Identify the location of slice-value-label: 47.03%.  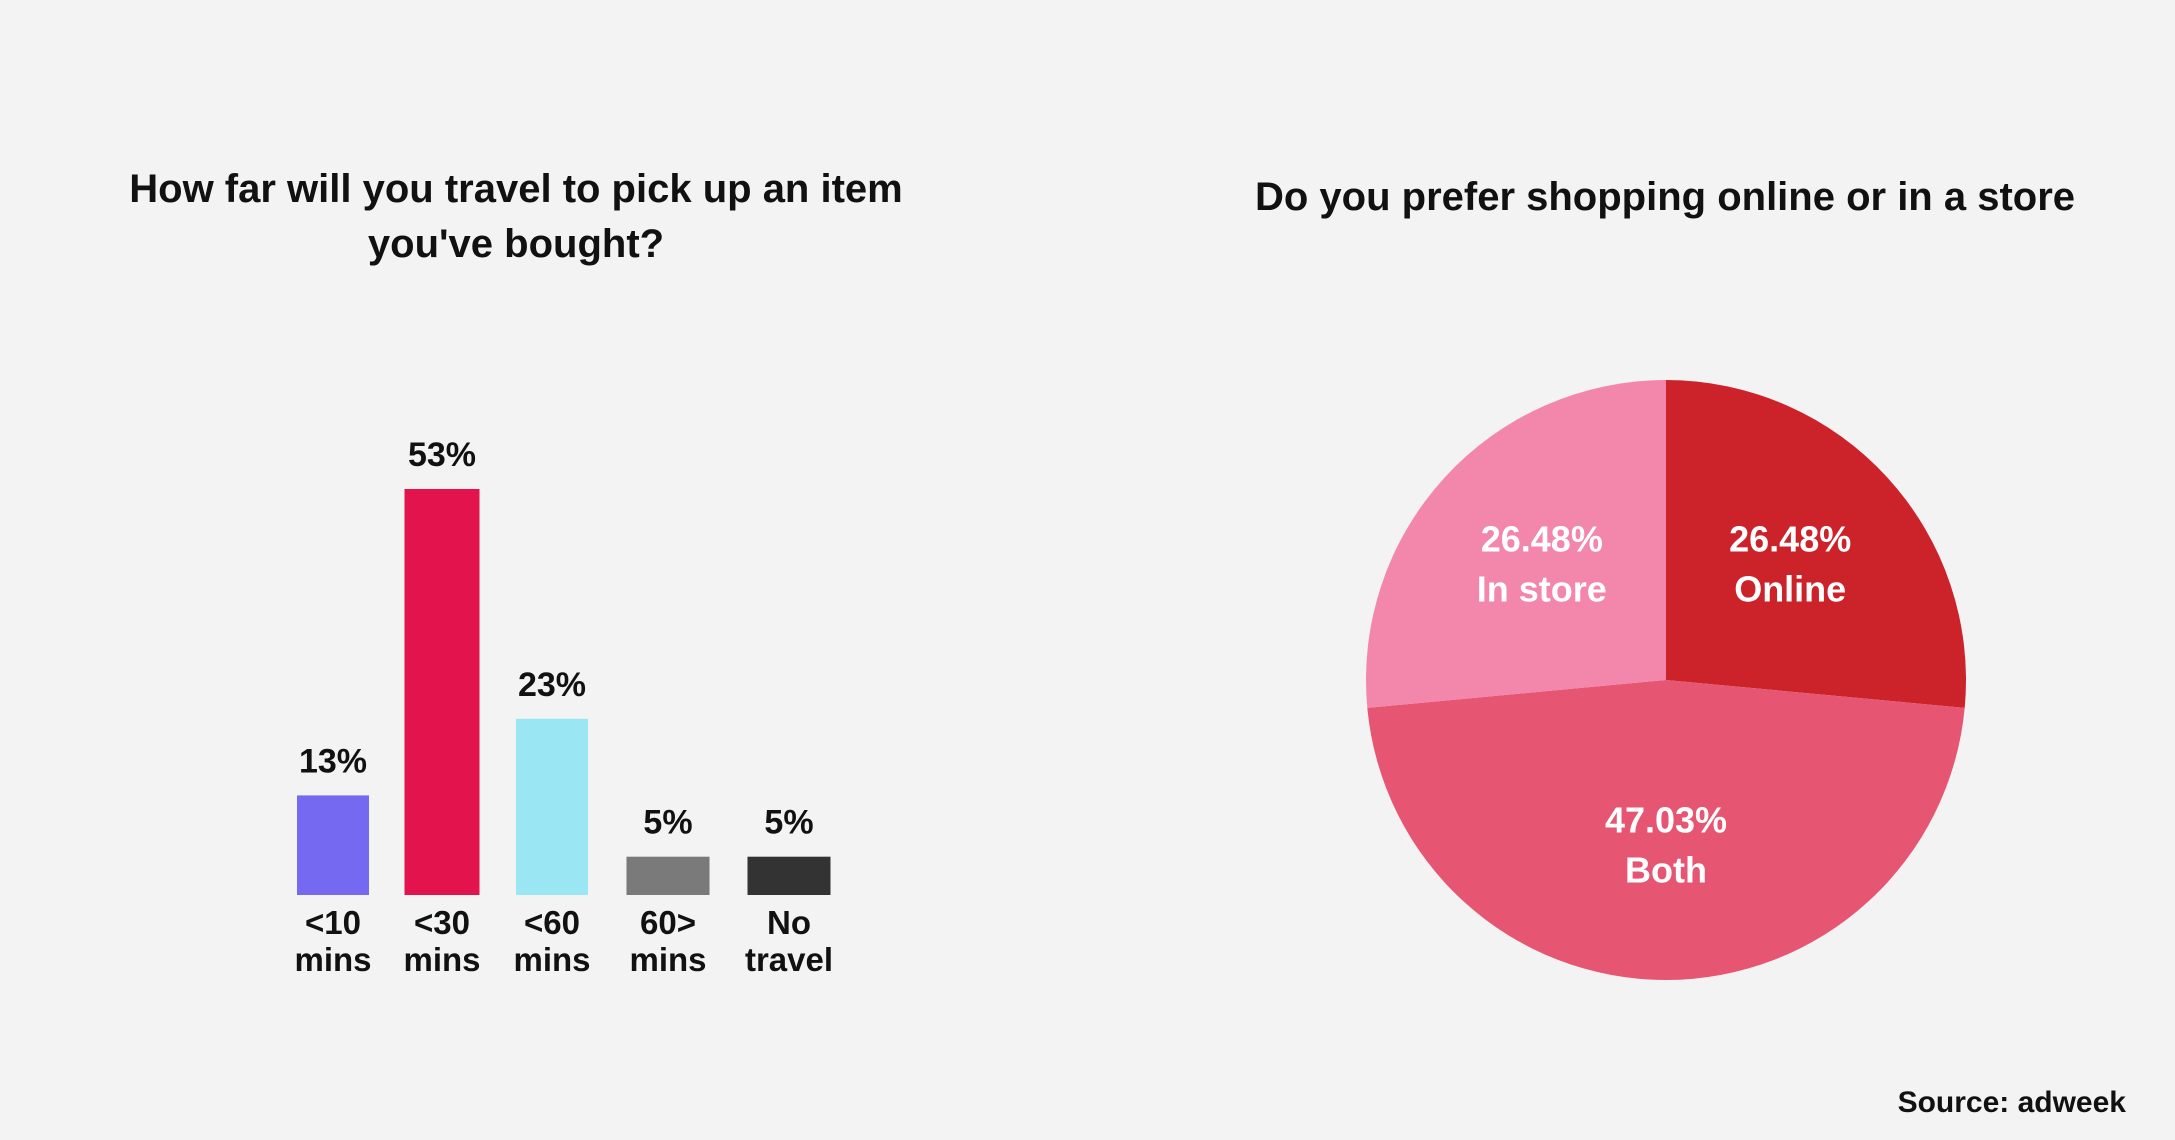
(1666, 820).